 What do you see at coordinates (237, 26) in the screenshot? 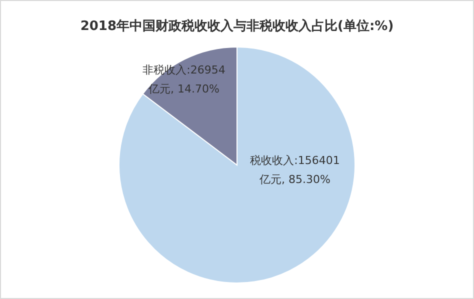
I see `chart-title: 2018年中国财政税收收入与非税收收入占比(单位:%)` at bounding box center [237, 26].